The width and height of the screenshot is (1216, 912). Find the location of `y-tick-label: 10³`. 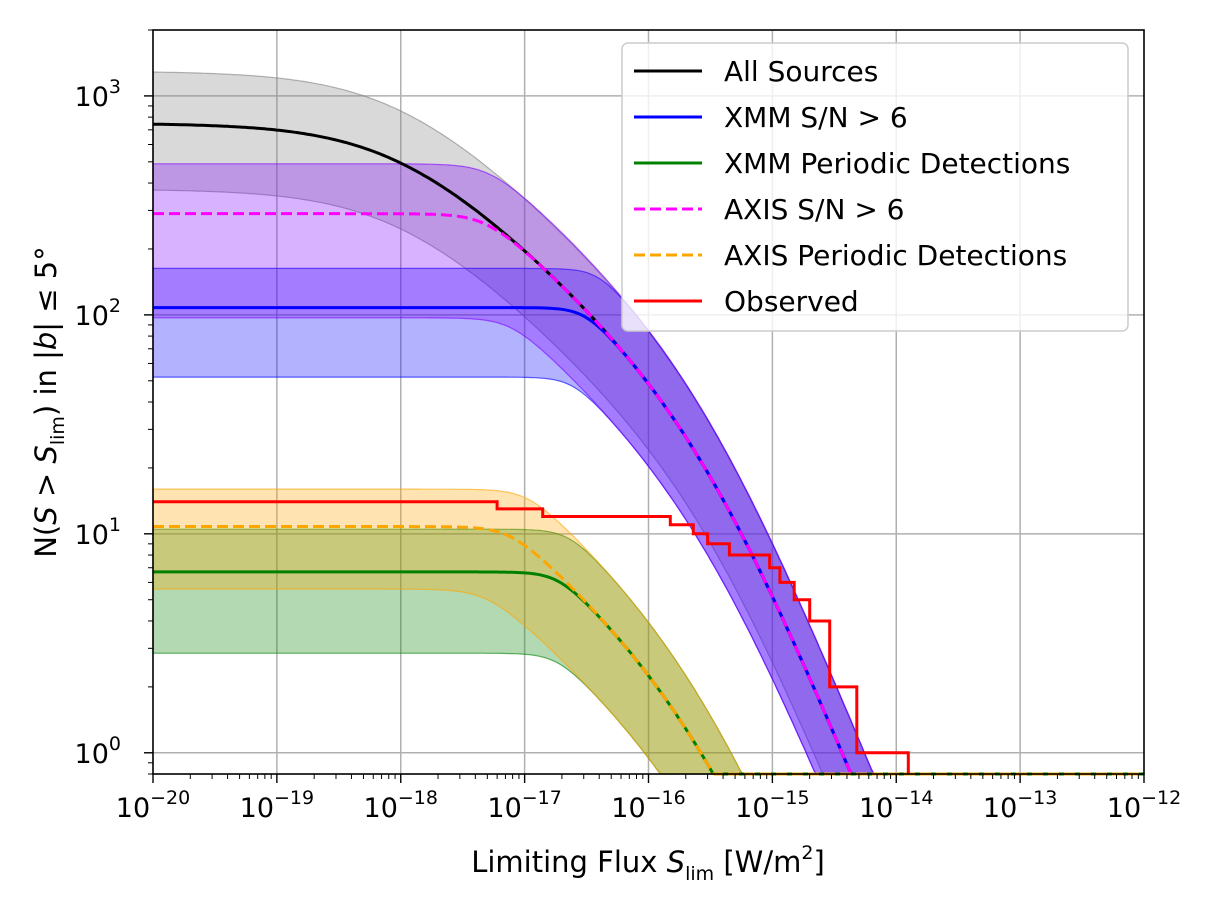

y-tick-label: 10³ is located at coordinates (98, 94).